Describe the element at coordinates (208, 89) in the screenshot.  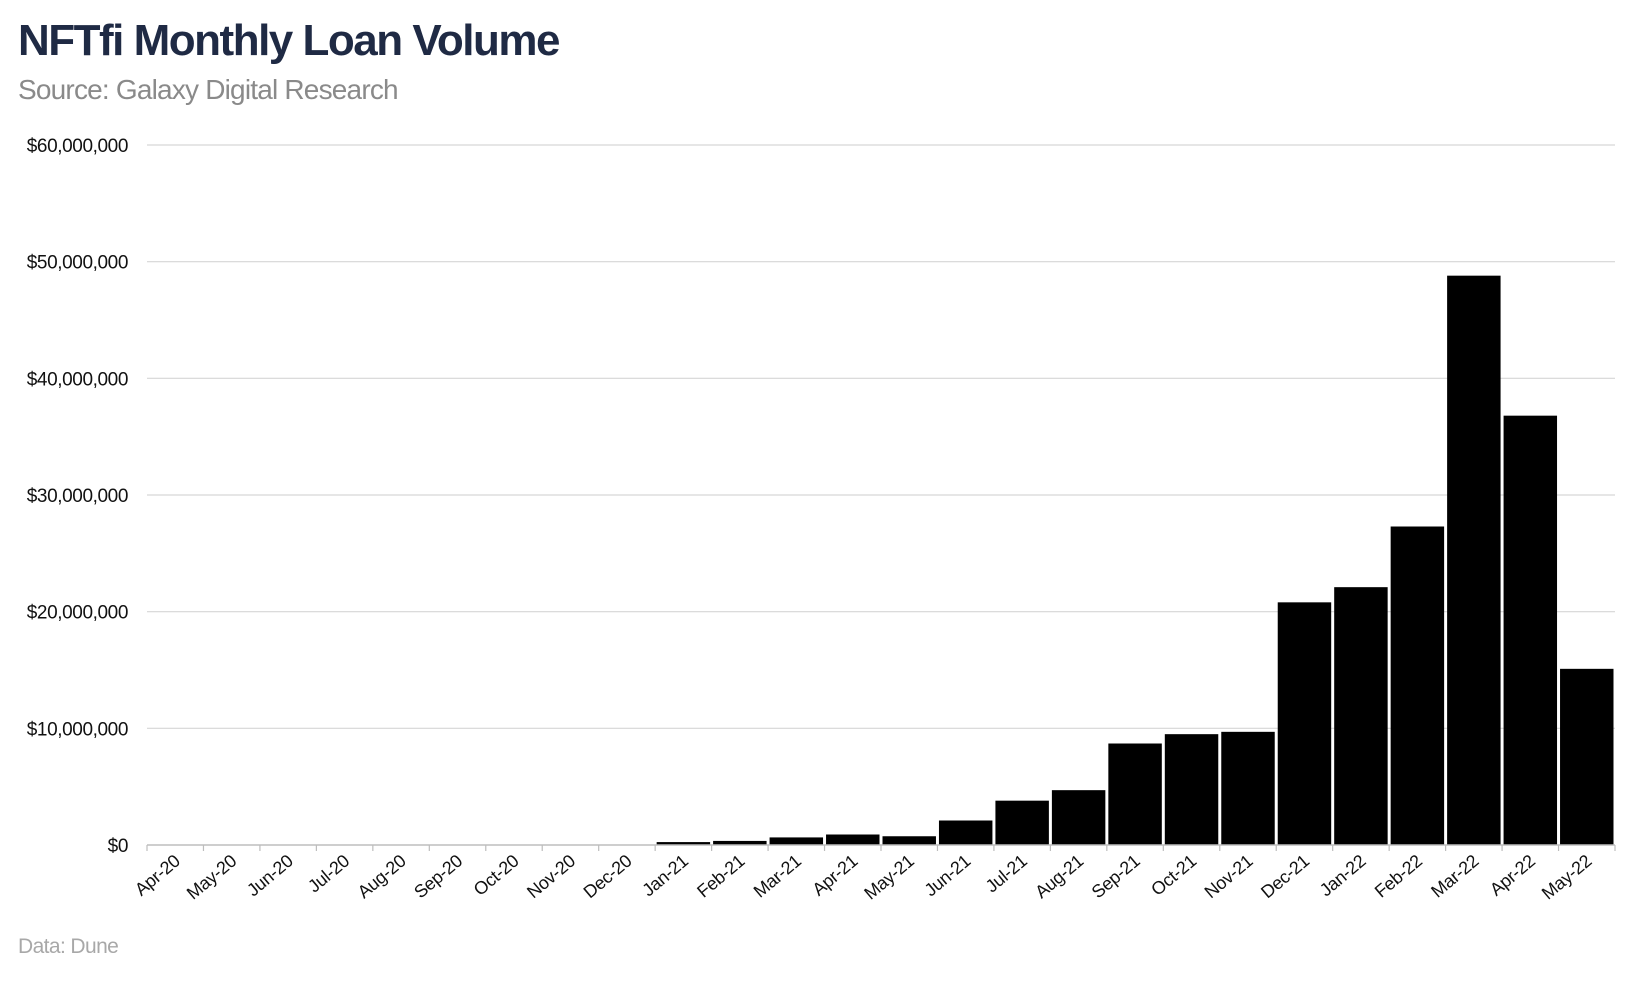
I see `chart-subtitle: Source: Galaxy Digital Research` at that location.